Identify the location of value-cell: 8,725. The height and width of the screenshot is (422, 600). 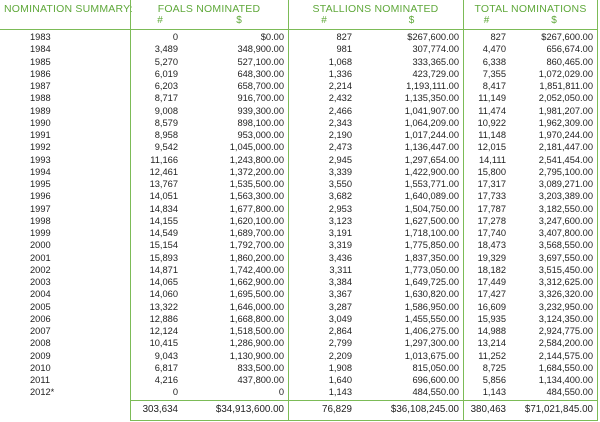
(494, 367).